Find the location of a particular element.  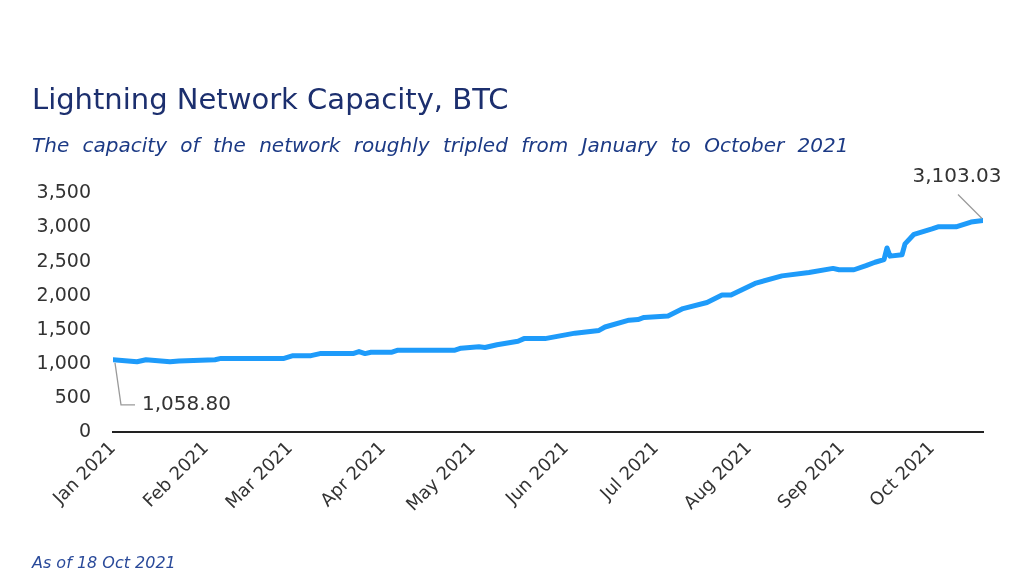

y-tick-label: 1,000 is located at coordinates (63, 361).